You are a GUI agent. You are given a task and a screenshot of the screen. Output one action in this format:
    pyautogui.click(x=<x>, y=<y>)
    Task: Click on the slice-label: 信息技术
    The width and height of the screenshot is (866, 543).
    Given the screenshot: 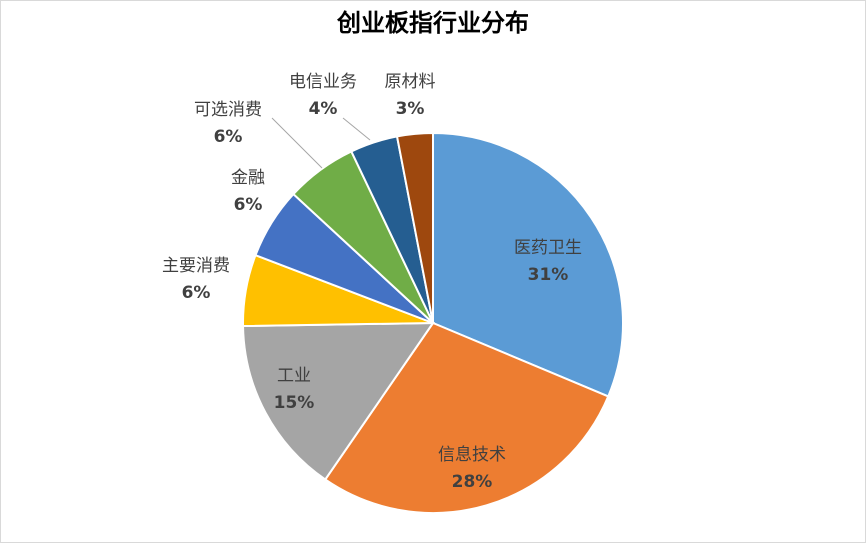 What is the action you would take?
    pyautogui.click(x=472, y=455)
    